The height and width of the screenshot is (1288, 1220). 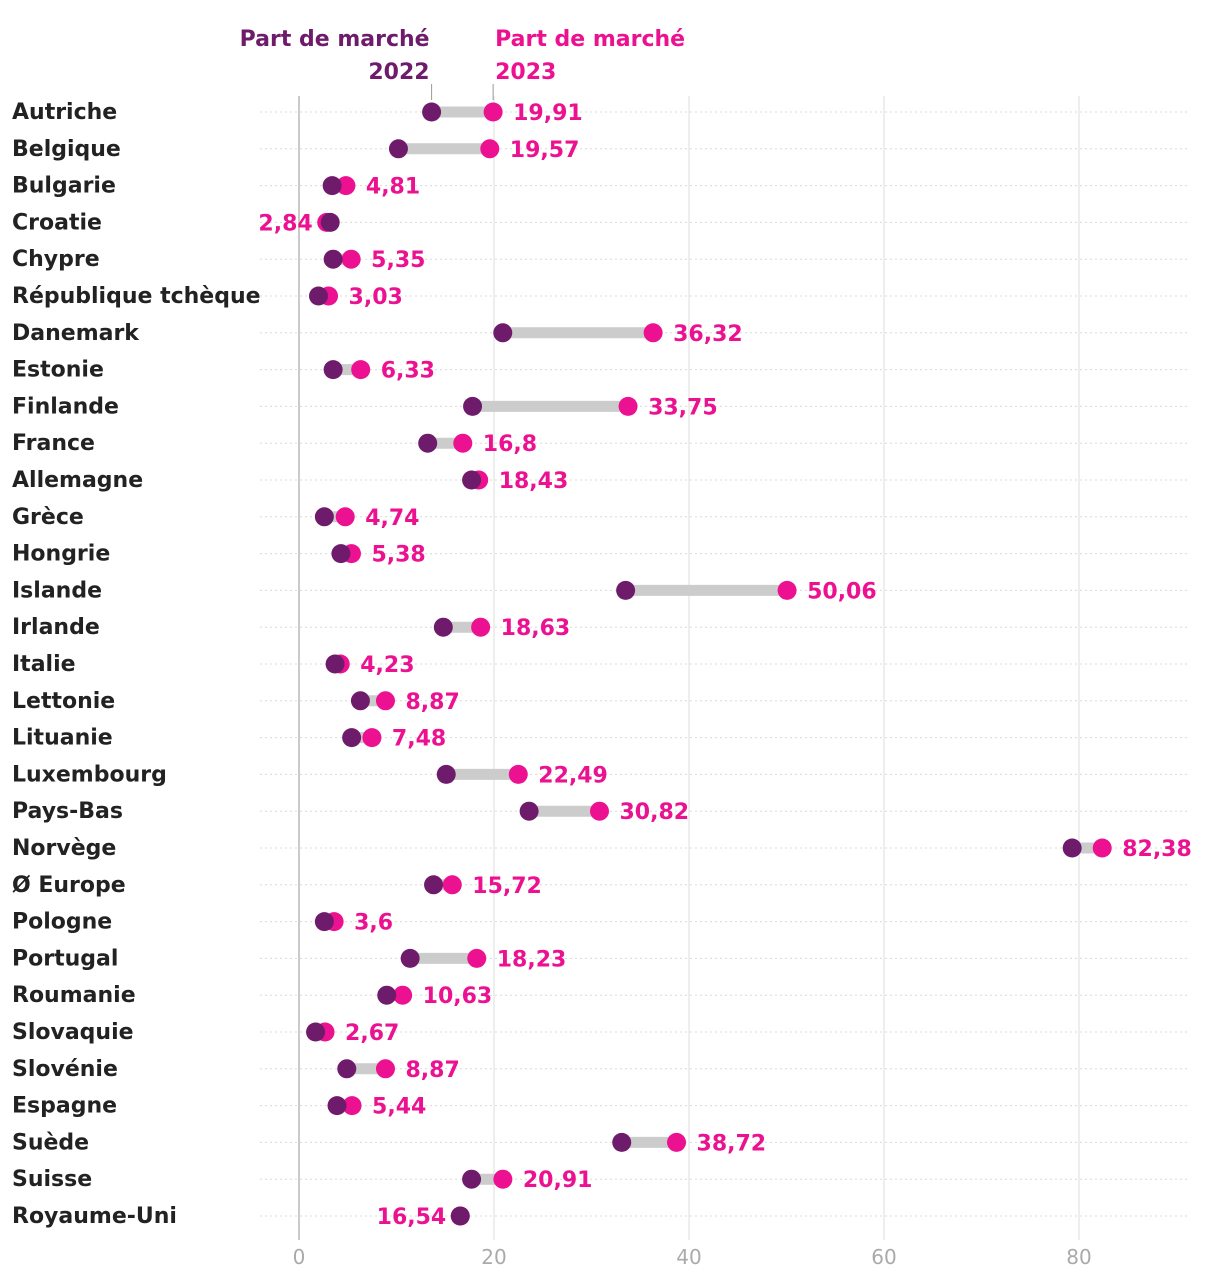 I want to click on x-axis-ticks: 0 20 40 60 80, so click(x=692, y=1257).